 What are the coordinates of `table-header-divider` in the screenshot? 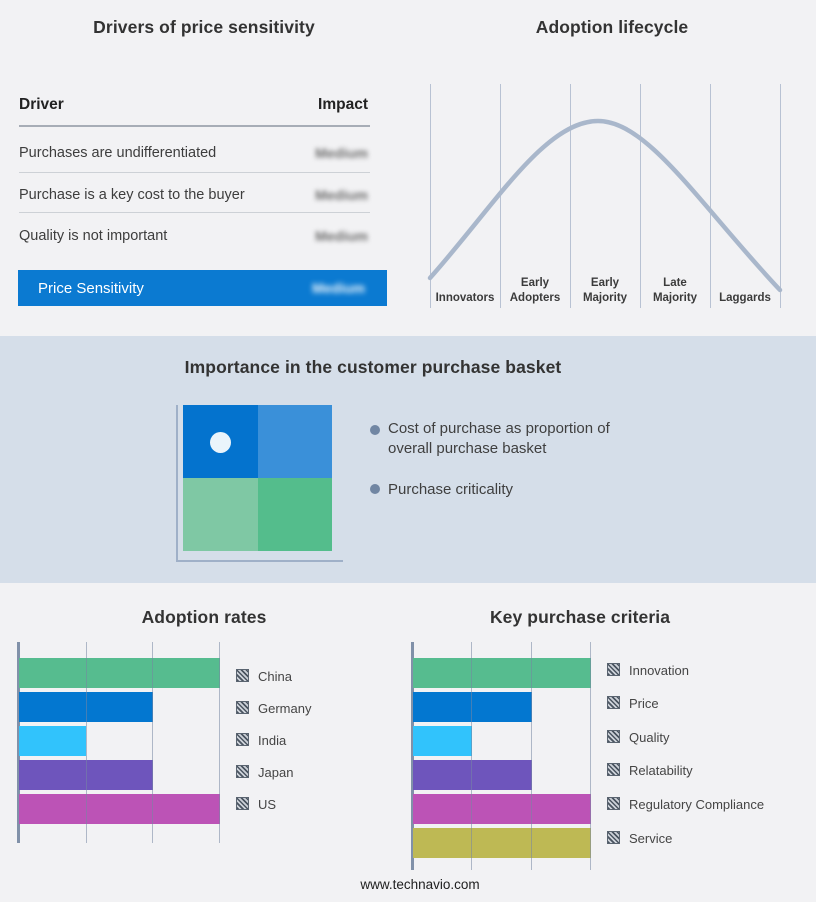 It's located at (194, 126).